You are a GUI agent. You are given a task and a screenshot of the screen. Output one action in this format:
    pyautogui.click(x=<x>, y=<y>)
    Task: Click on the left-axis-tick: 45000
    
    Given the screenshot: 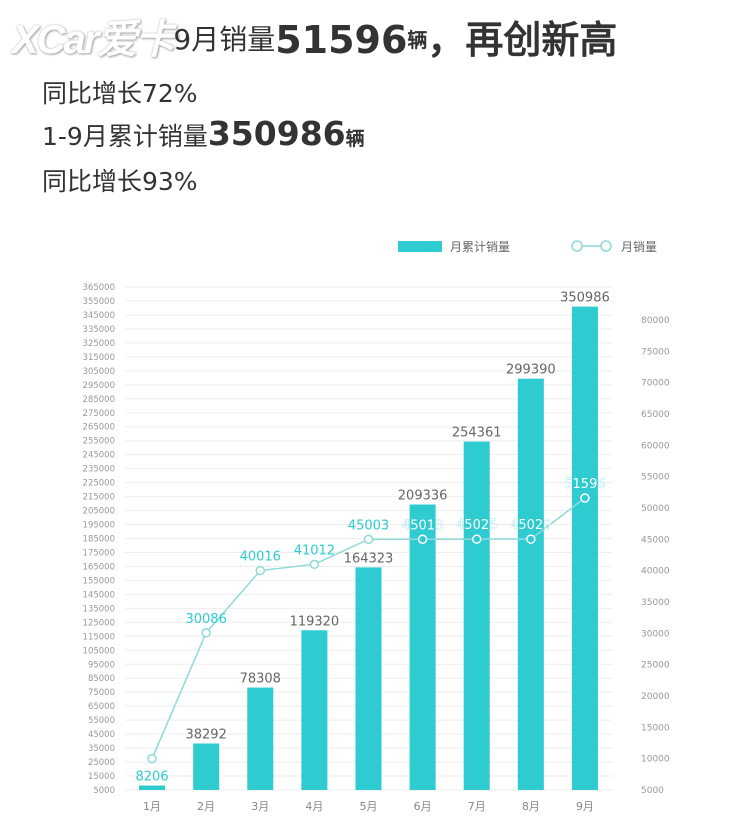 What is the action you would take?
    pyautogui.click(x=101, y=735)
    